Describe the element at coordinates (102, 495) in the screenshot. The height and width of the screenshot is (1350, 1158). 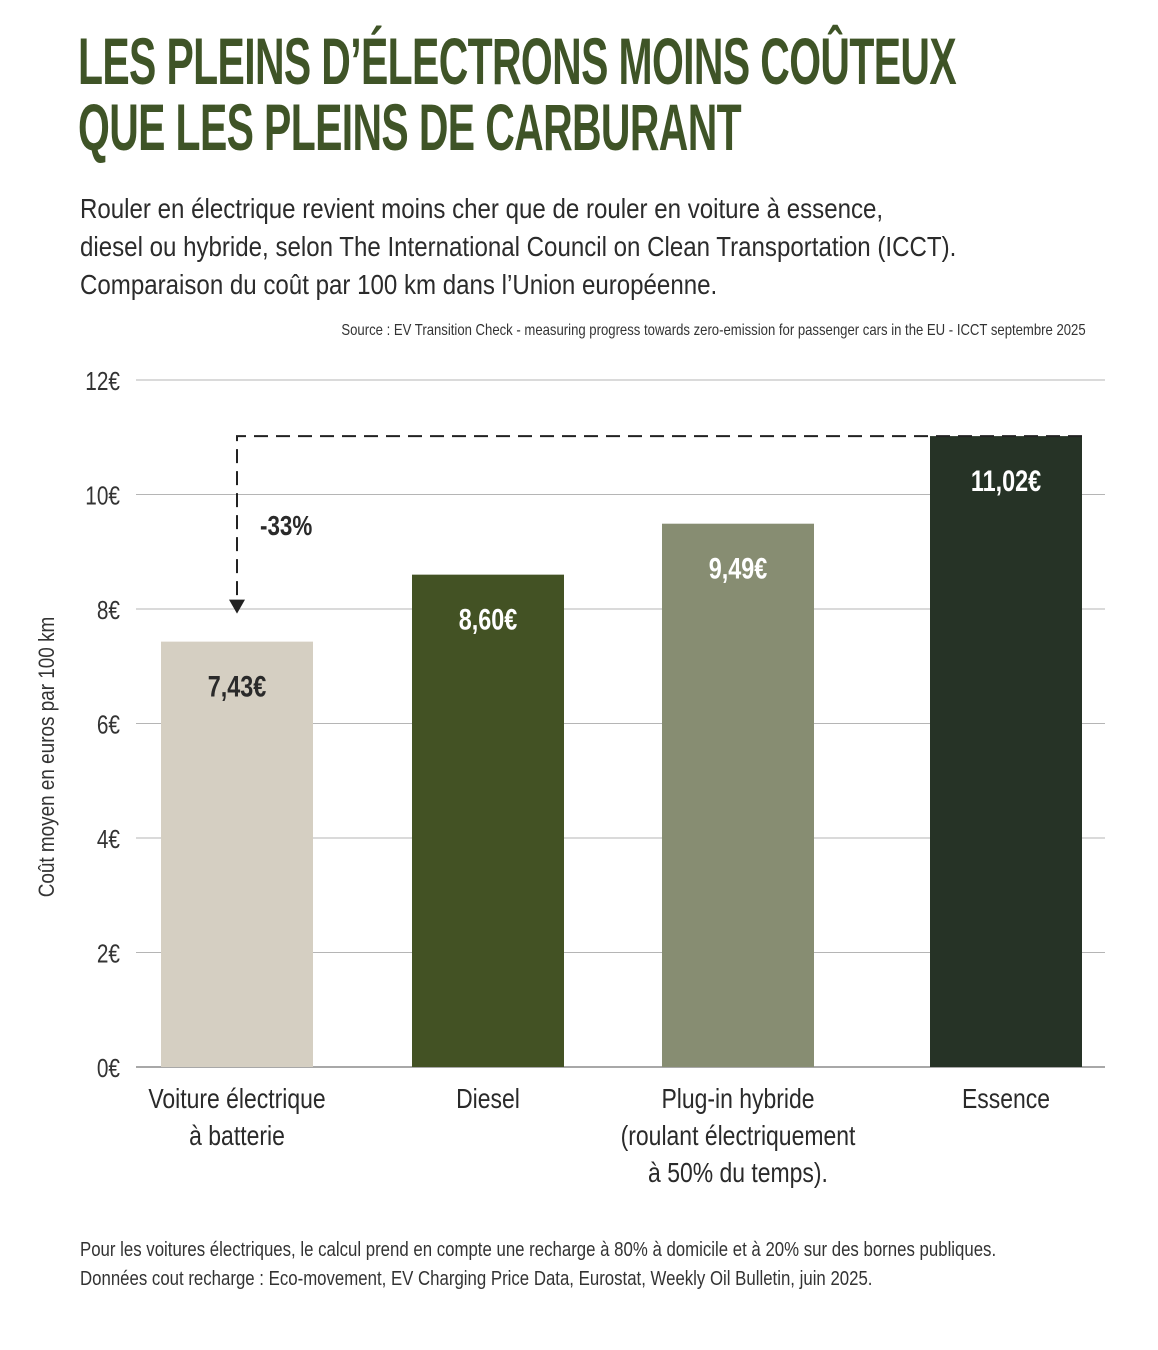
I see `y-tick-label: 10€` at that location.